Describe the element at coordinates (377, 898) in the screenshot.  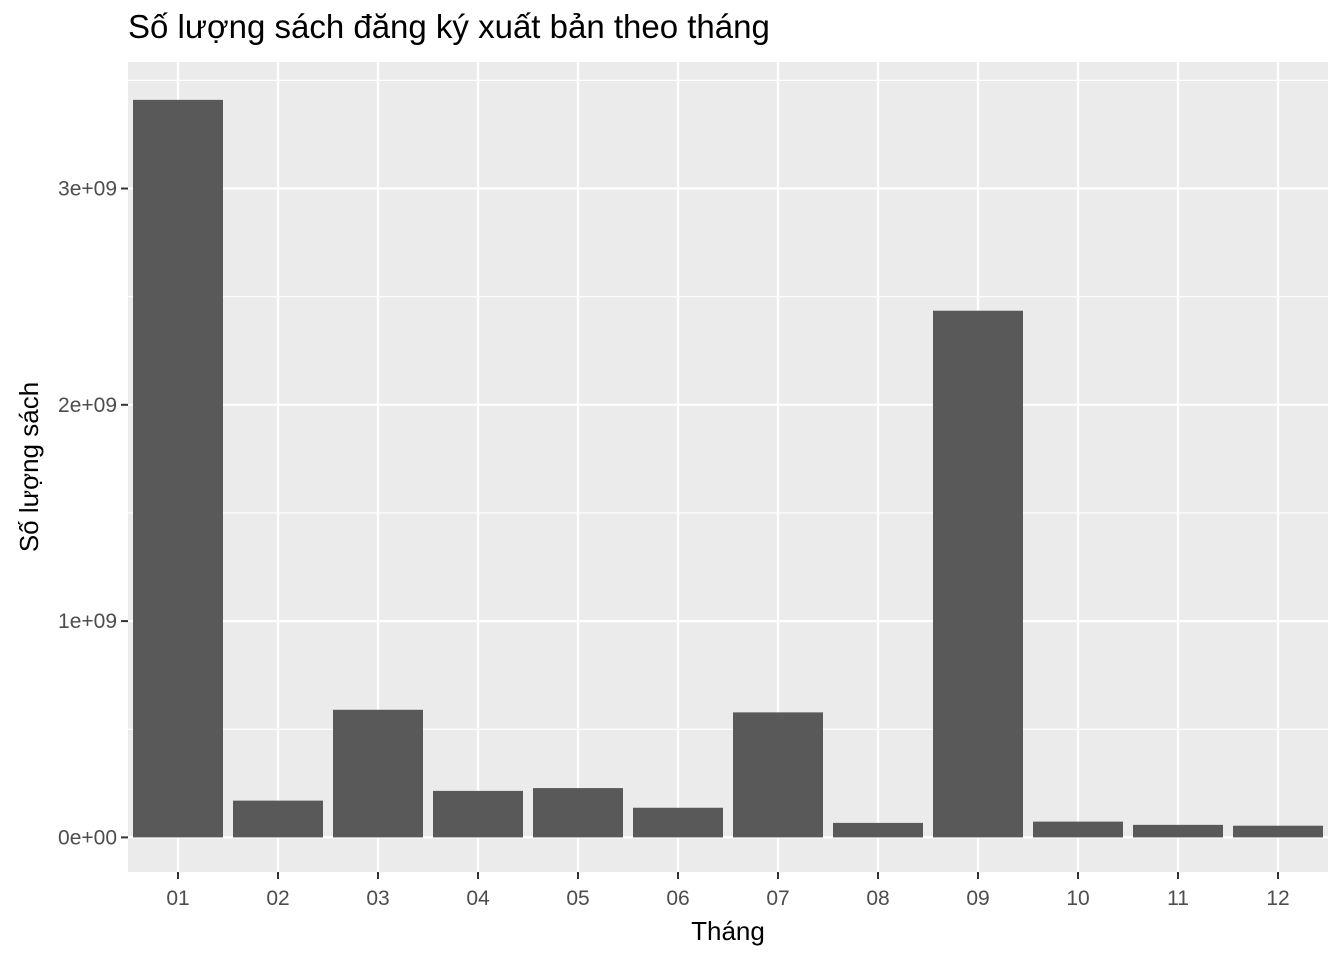
I see `x-tick-label: 03` at that location.